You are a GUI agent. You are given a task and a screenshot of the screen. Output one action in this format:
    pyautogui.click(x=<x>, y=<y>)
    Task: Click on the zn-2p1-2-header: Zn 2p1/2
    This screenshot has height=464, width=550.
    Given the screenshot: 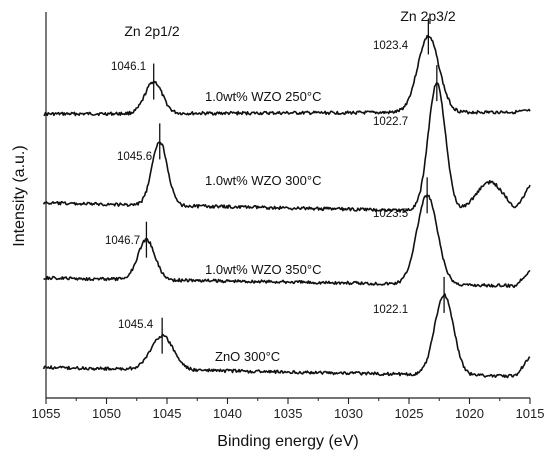 What is the action you would take?
    pyautogui.click(x=151, y=31)
    